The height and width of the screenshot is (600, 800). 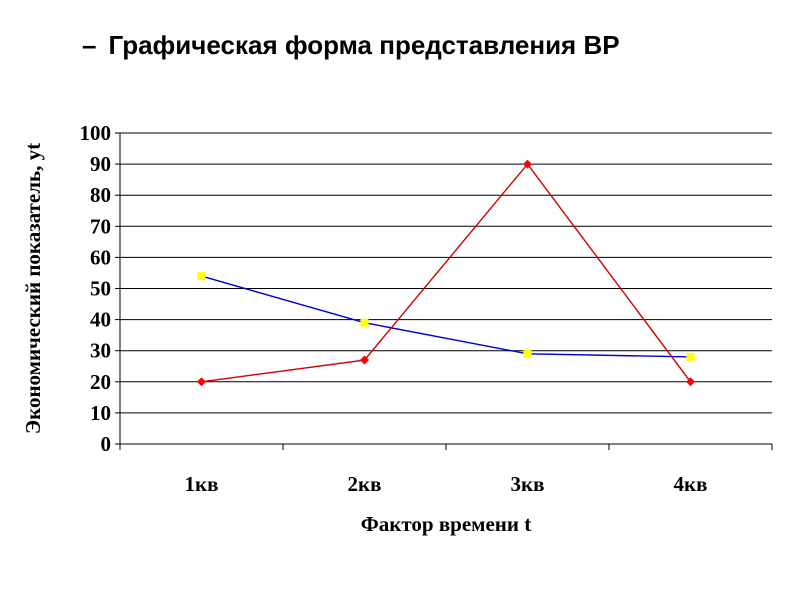 I want to click on title-text: Графическая форма представления ВР, so click(x=364, y=45).